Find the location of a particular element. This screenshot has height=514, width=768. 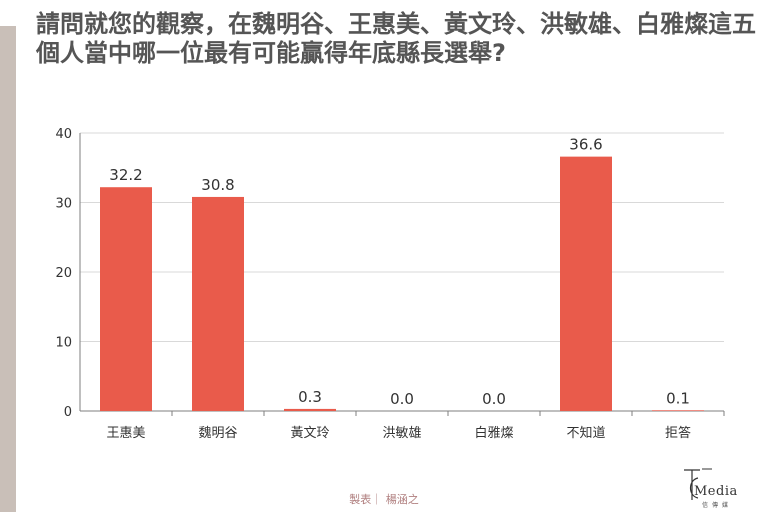

x-tick-label: 不知道 is located at coordinates (585, 433).